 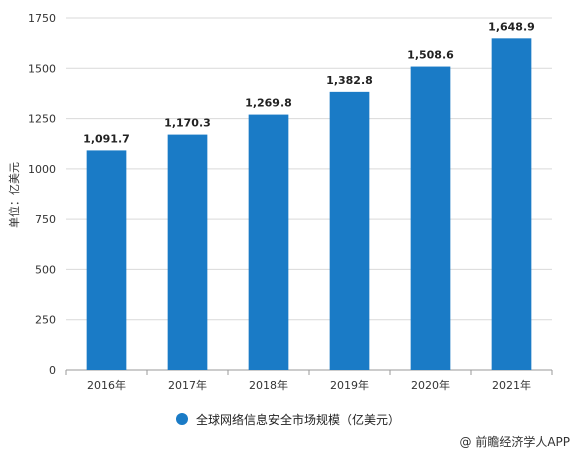 I want to click on data-label: 1,269.8, so click(x=268, y=103).